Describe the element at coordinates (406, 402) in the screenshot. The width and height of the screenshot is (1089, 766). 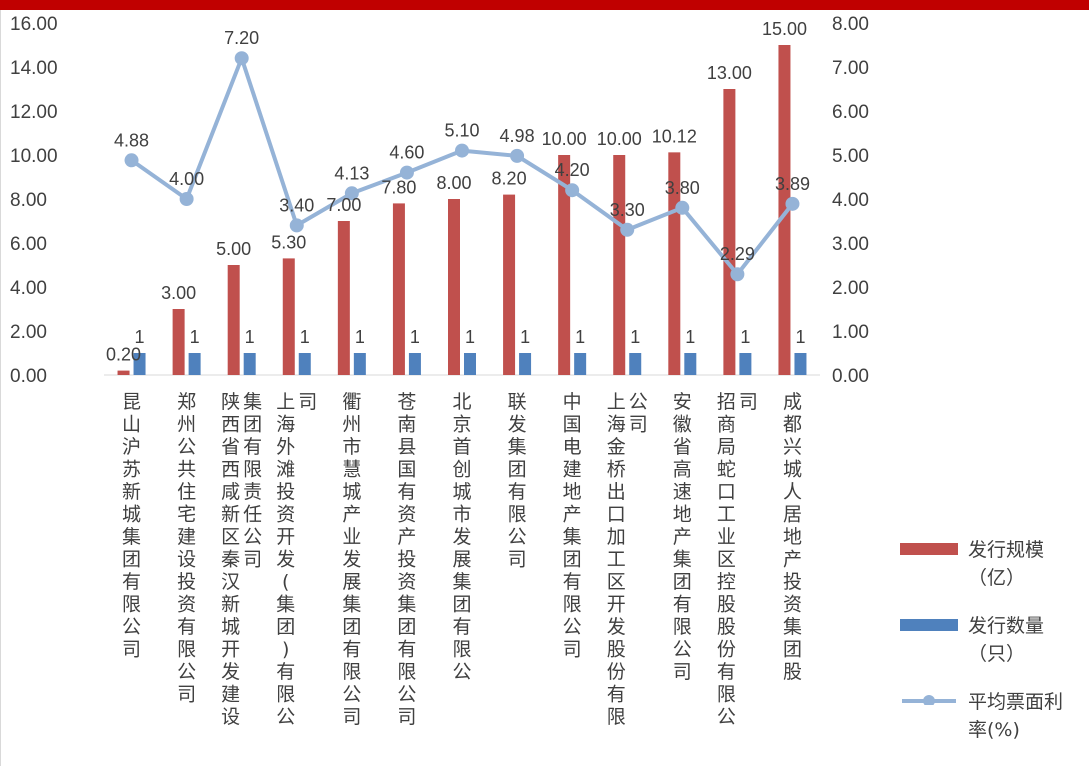
I see `category-char: 苍` at that location.